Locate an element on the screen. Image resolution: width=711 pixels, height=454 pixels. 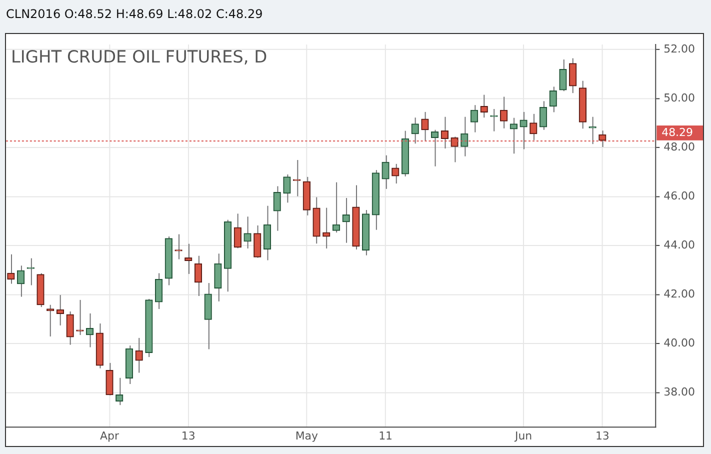
text: CLN2016 O:48.52 H:48.69 L:48.02 C:48.29 is located at coordinates (134, 14).